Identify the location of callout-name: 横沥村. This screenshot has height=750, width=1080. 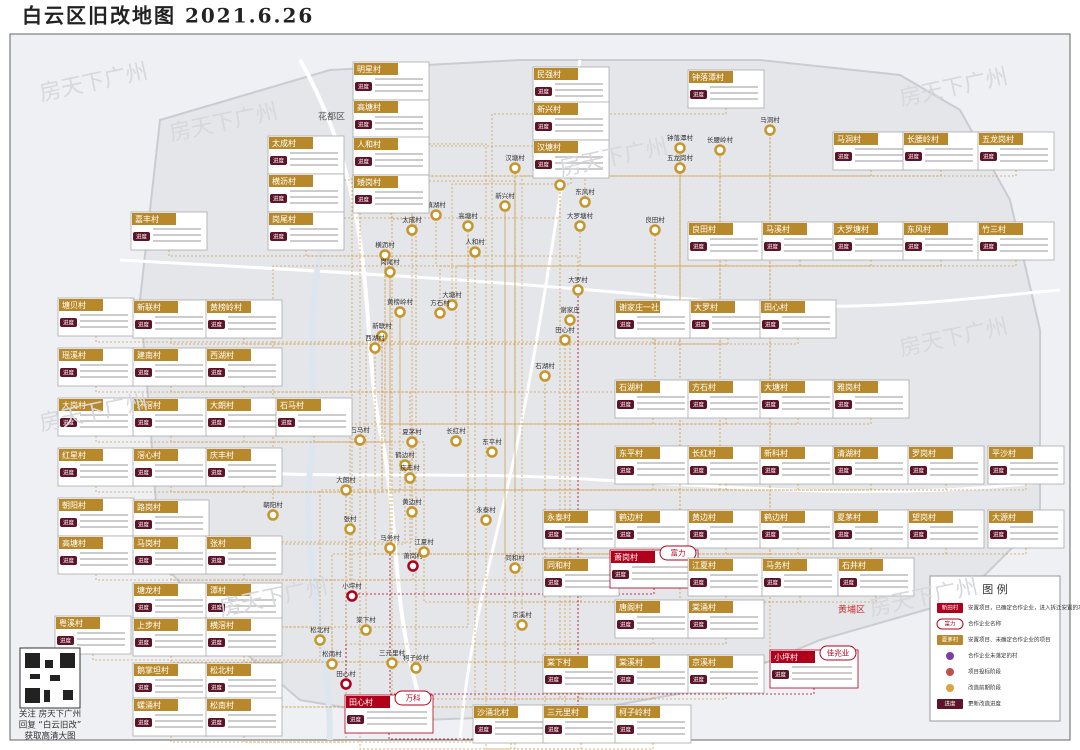
(284, 181).